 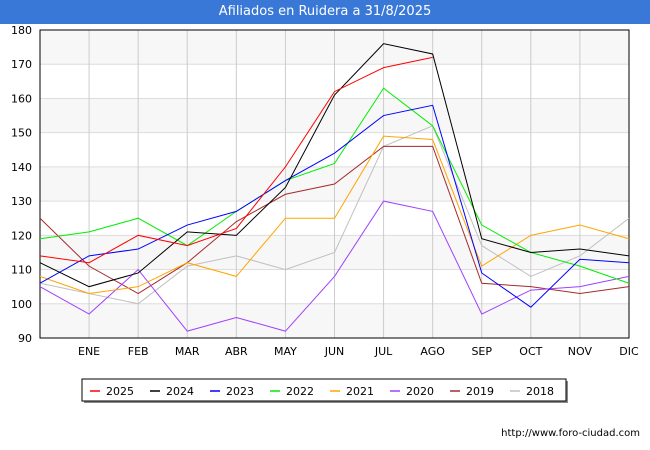 I want to click on y-tick-label: 180, so click(x=21, y=30).